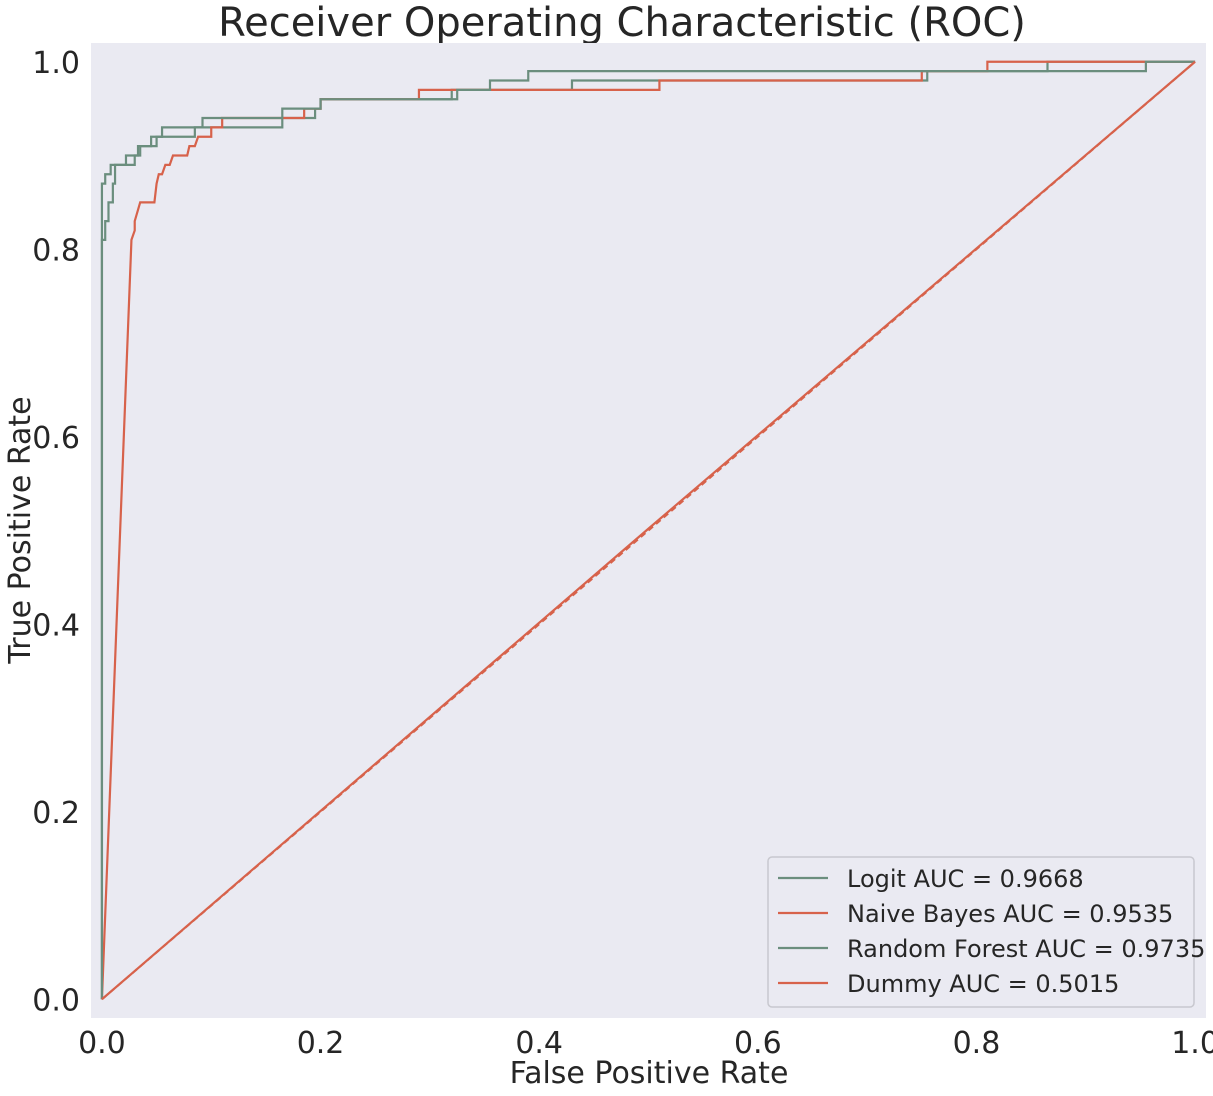 The height and width of the screenshot is (1096, 1213). What do you see at coordinates (56, 1000) in the screenshot?
I see `y-tick-label: 0.0` at bounding box center [56, 1000].